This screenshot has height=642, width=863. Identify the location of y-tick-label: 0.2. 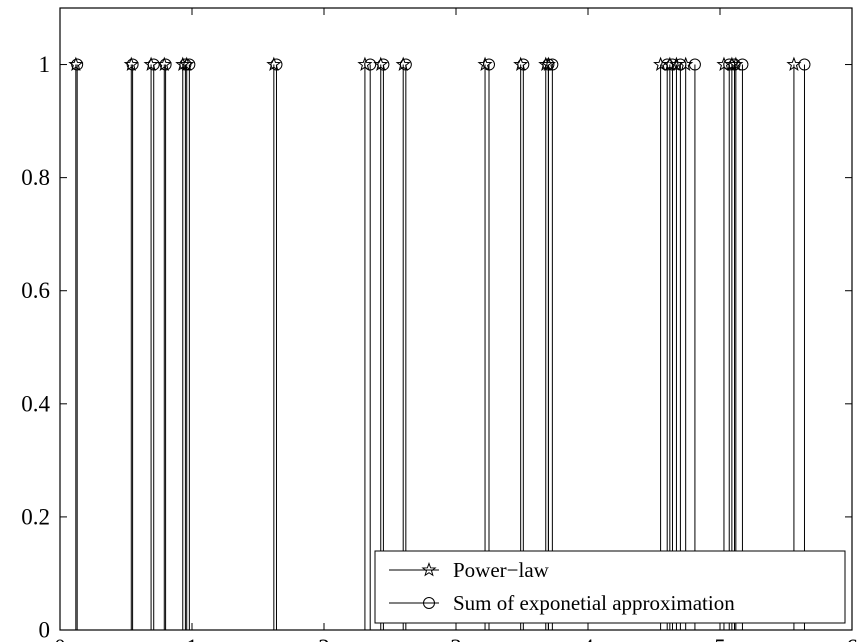
(35, 516).